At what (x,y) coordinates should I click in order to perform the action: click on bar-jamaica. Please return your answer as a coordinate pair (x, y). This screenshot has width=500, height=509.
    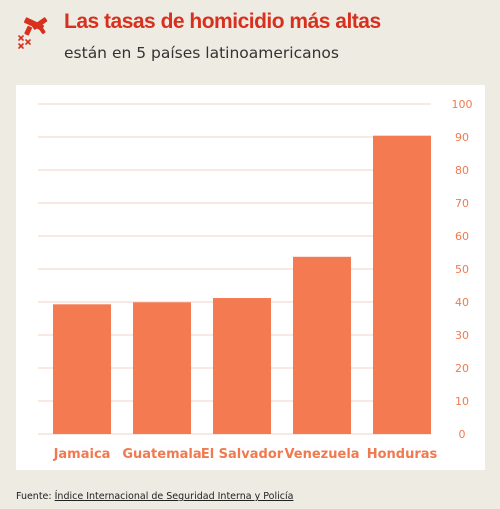
    Looking at the image, I should click on (82, 369).